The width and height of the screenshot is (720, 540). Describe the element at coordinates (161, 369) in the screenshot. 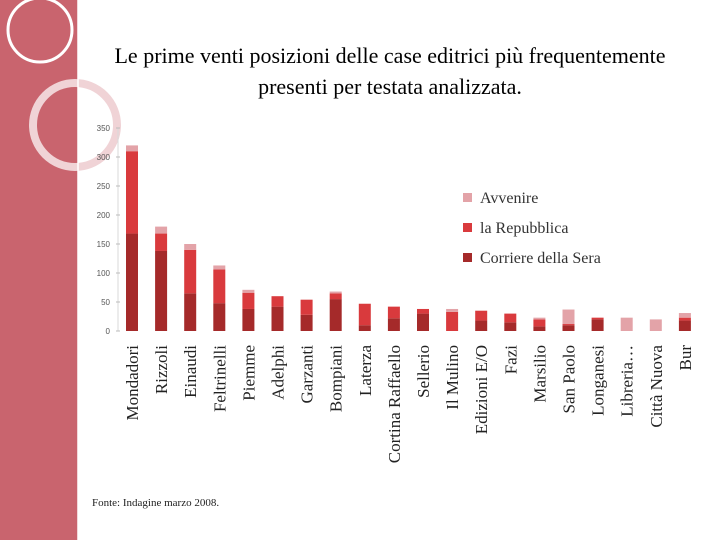

I see `category-label: Rizzoli` at that location.